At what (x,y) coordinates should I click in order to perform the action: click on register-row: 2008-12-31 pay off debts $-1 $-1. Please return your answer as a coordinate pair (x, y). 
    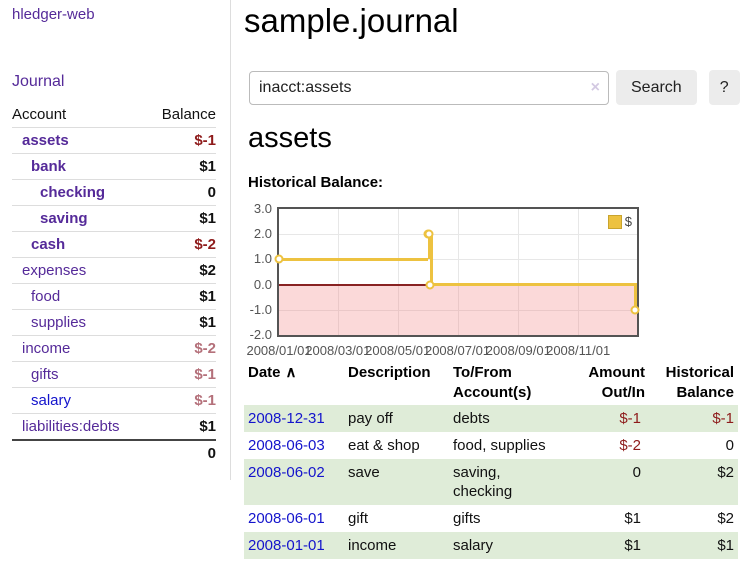
    Looking at the image, I should click on (491, 418).